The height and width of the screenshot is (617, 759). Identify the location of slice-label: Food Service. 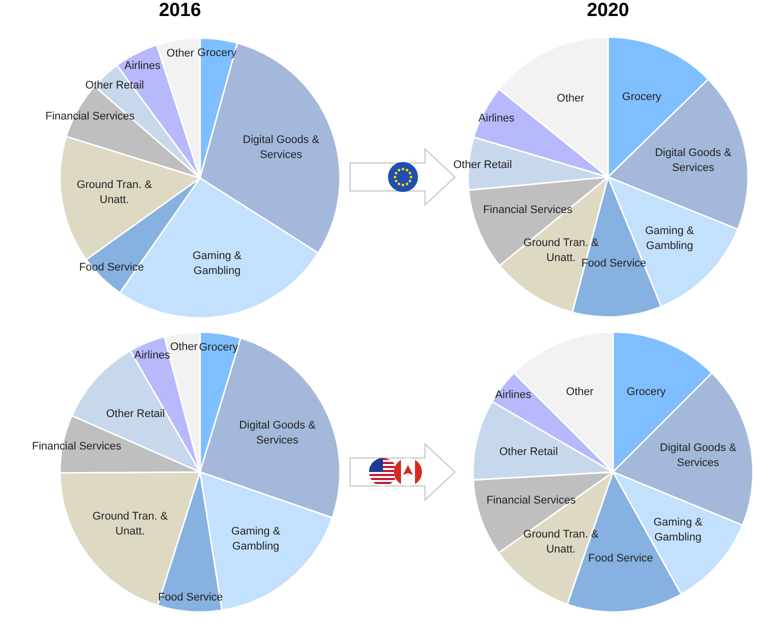
(621, 558).